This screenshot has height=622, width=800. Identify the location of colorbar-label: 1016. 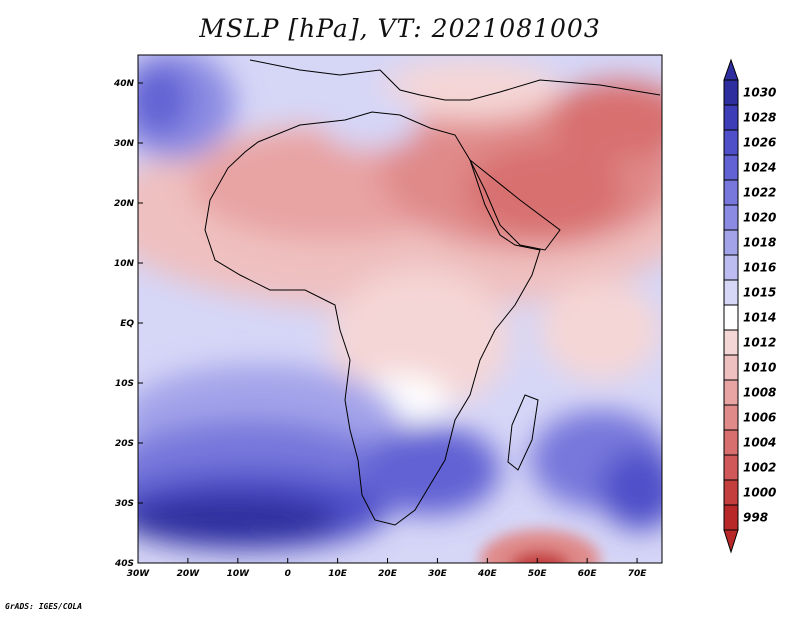
(759, 268).